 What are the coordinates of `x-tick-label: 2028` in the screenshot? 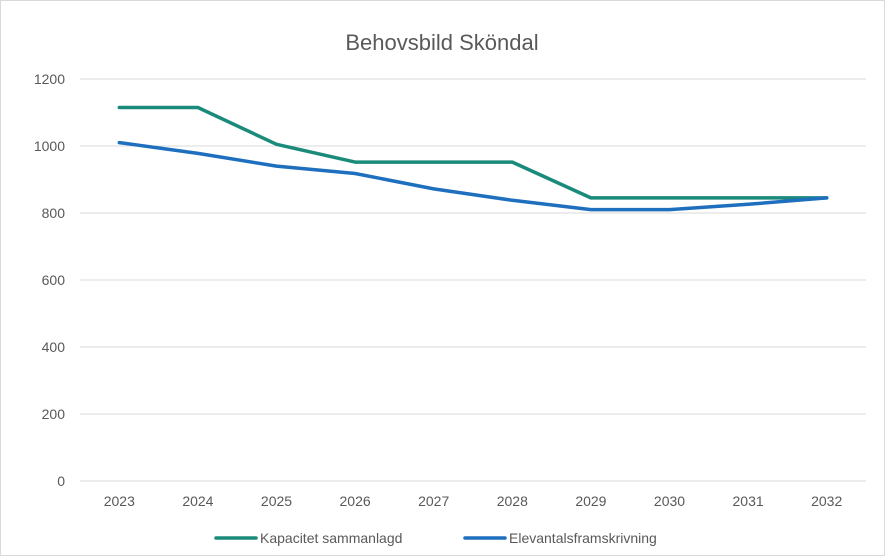 It's located at (512, 501).